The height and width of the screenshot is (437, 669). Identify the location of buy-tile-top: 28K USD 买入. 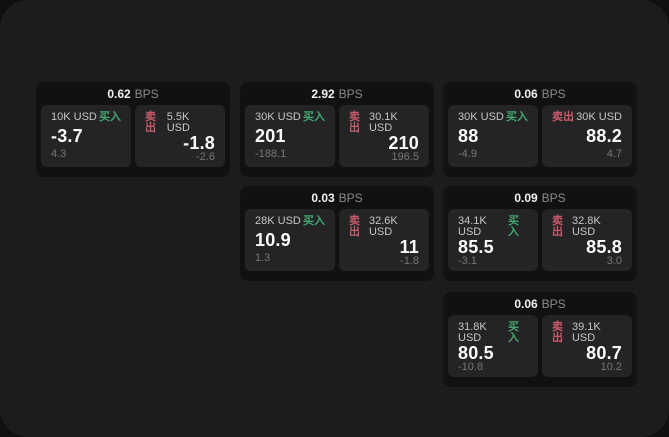
(290, 221).